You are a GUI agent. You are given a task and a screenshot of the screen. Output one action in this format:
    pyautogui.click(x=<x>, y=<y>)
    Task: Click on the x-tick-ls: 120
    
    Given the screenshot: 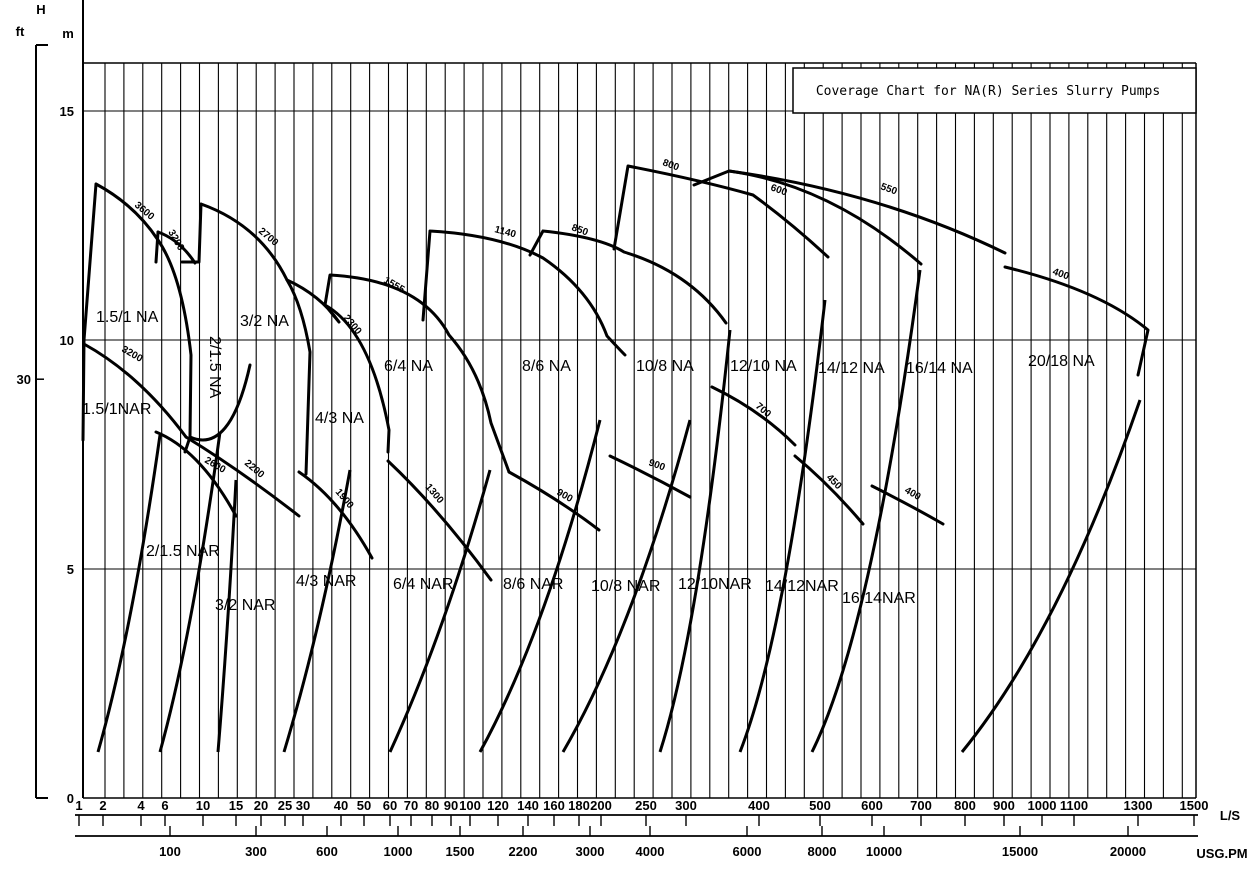 What is the action you would take?
    pyautogui.click(x=498, y=805)
    